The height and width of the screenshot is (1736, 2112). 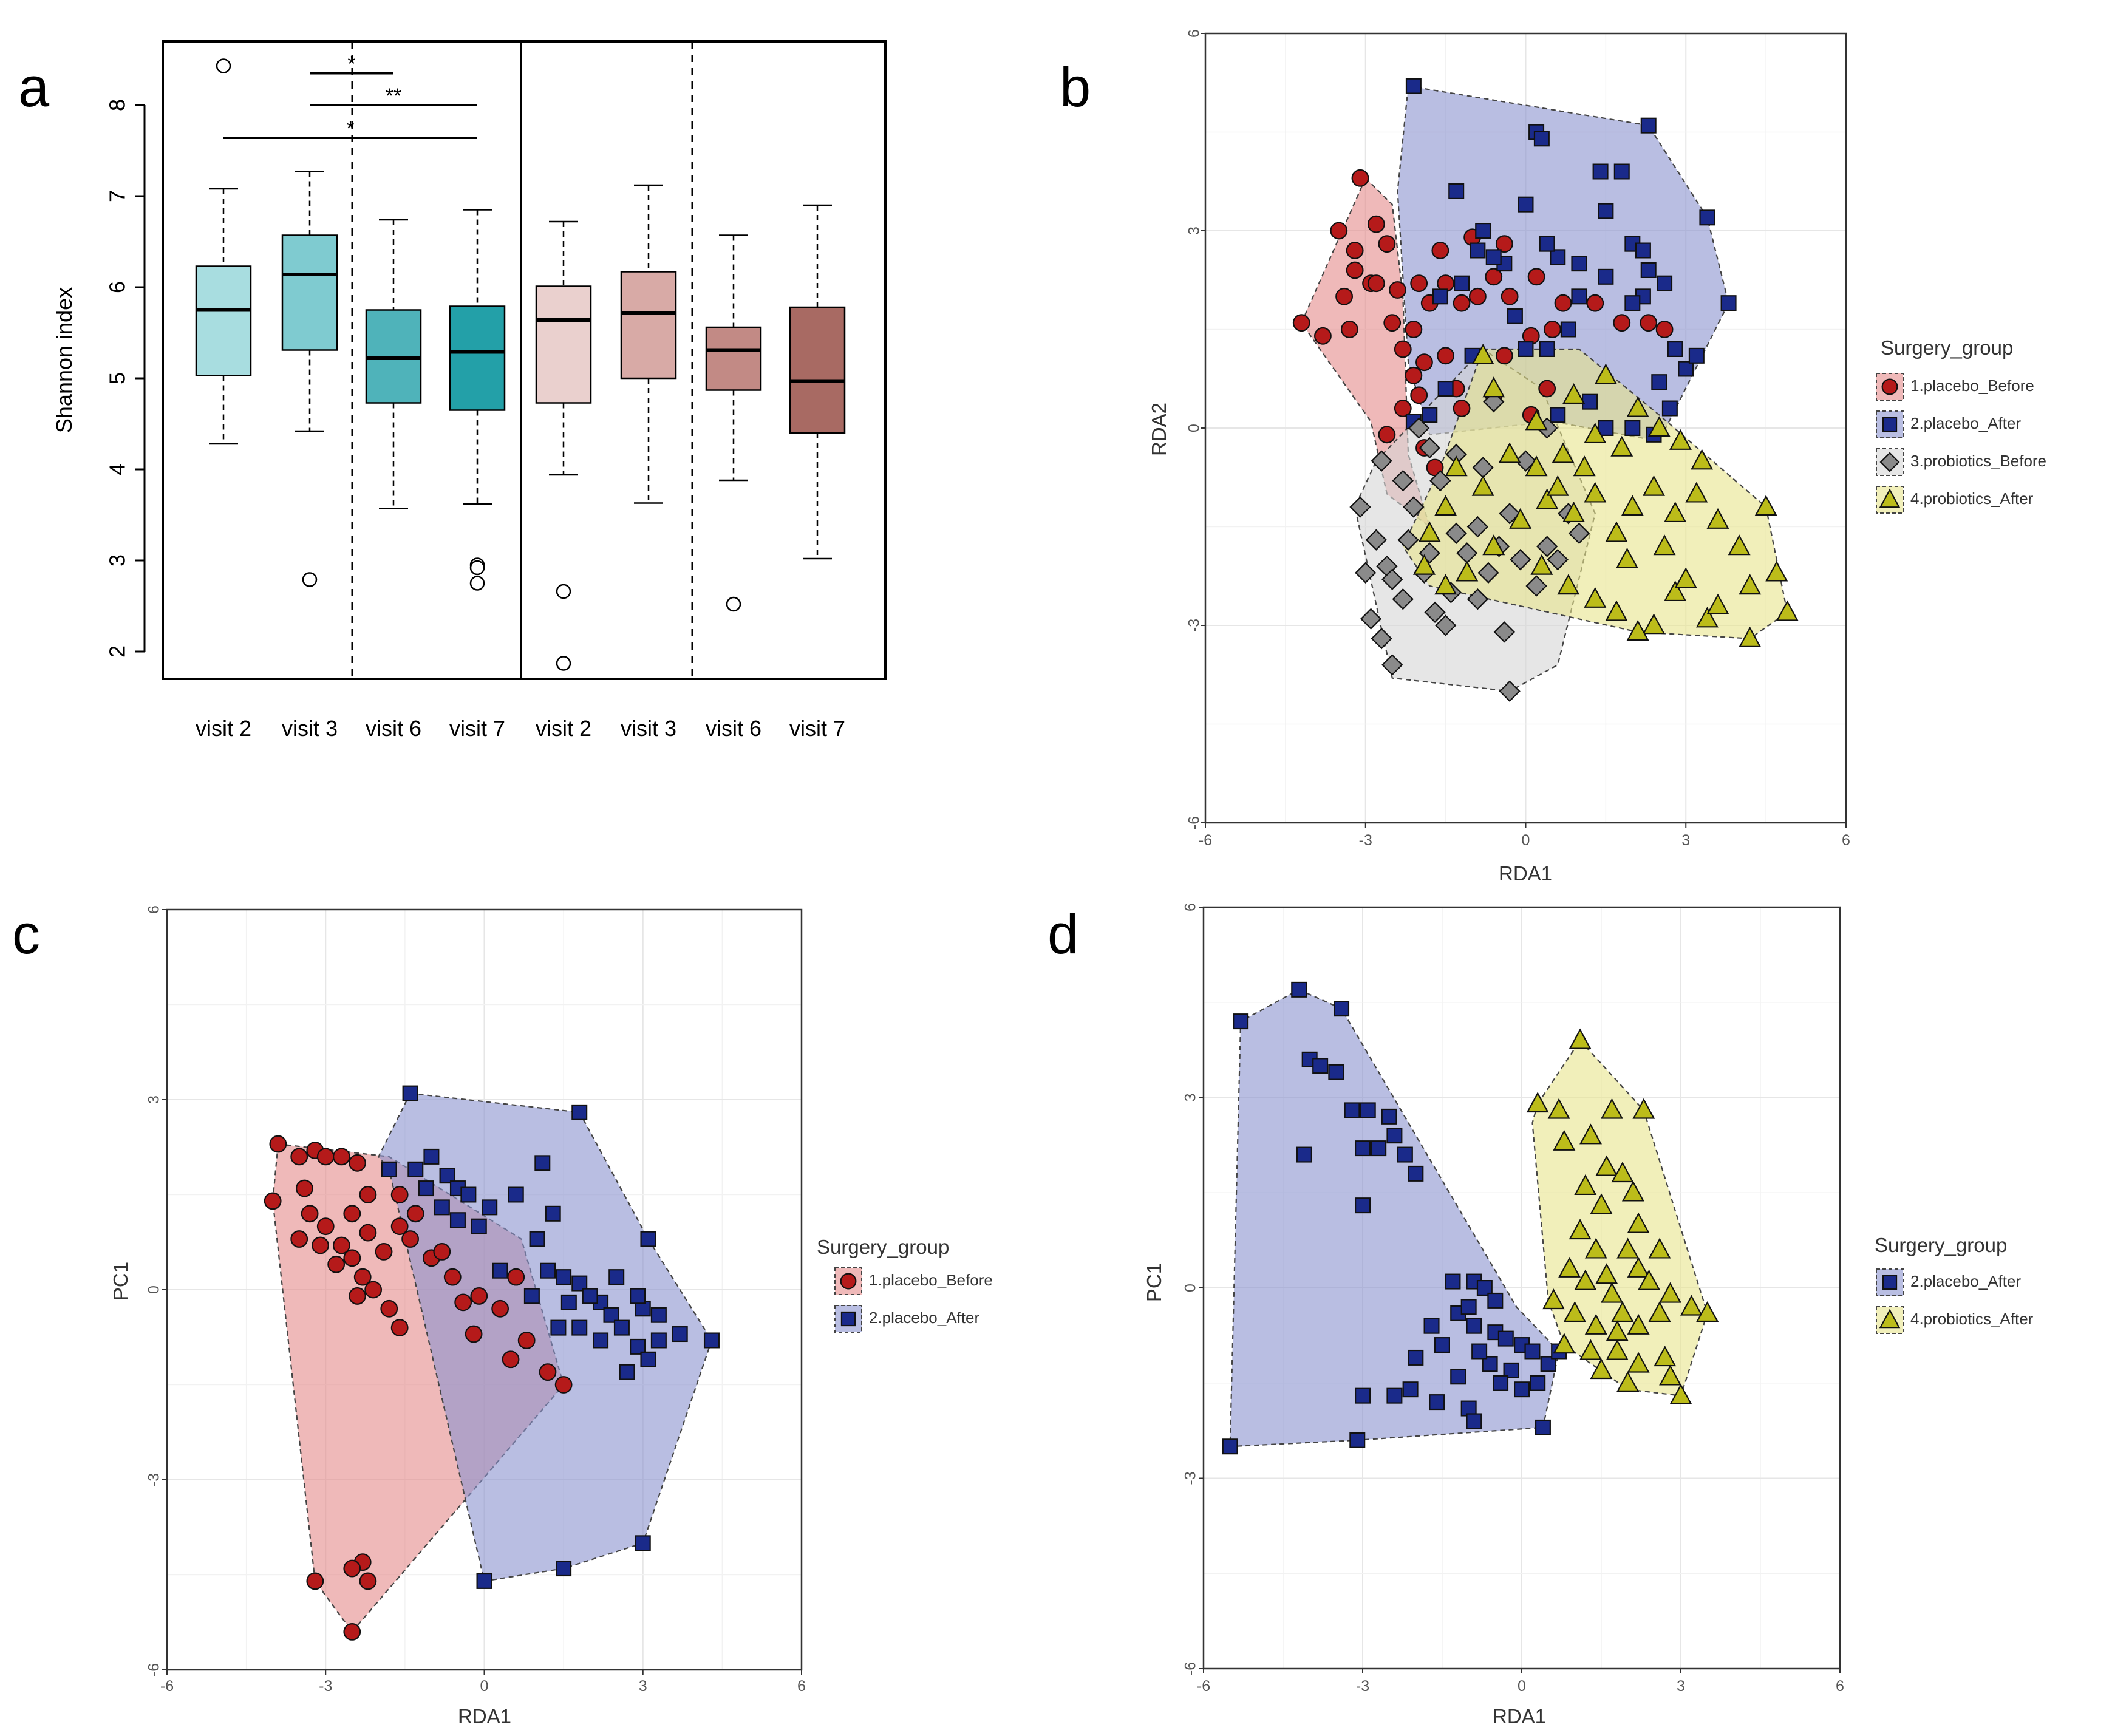 What do you see at coordinates (64, 360) in the screenshot?
I see `panel-a-y-title: Shannon index` at bounding box center [64, 360].